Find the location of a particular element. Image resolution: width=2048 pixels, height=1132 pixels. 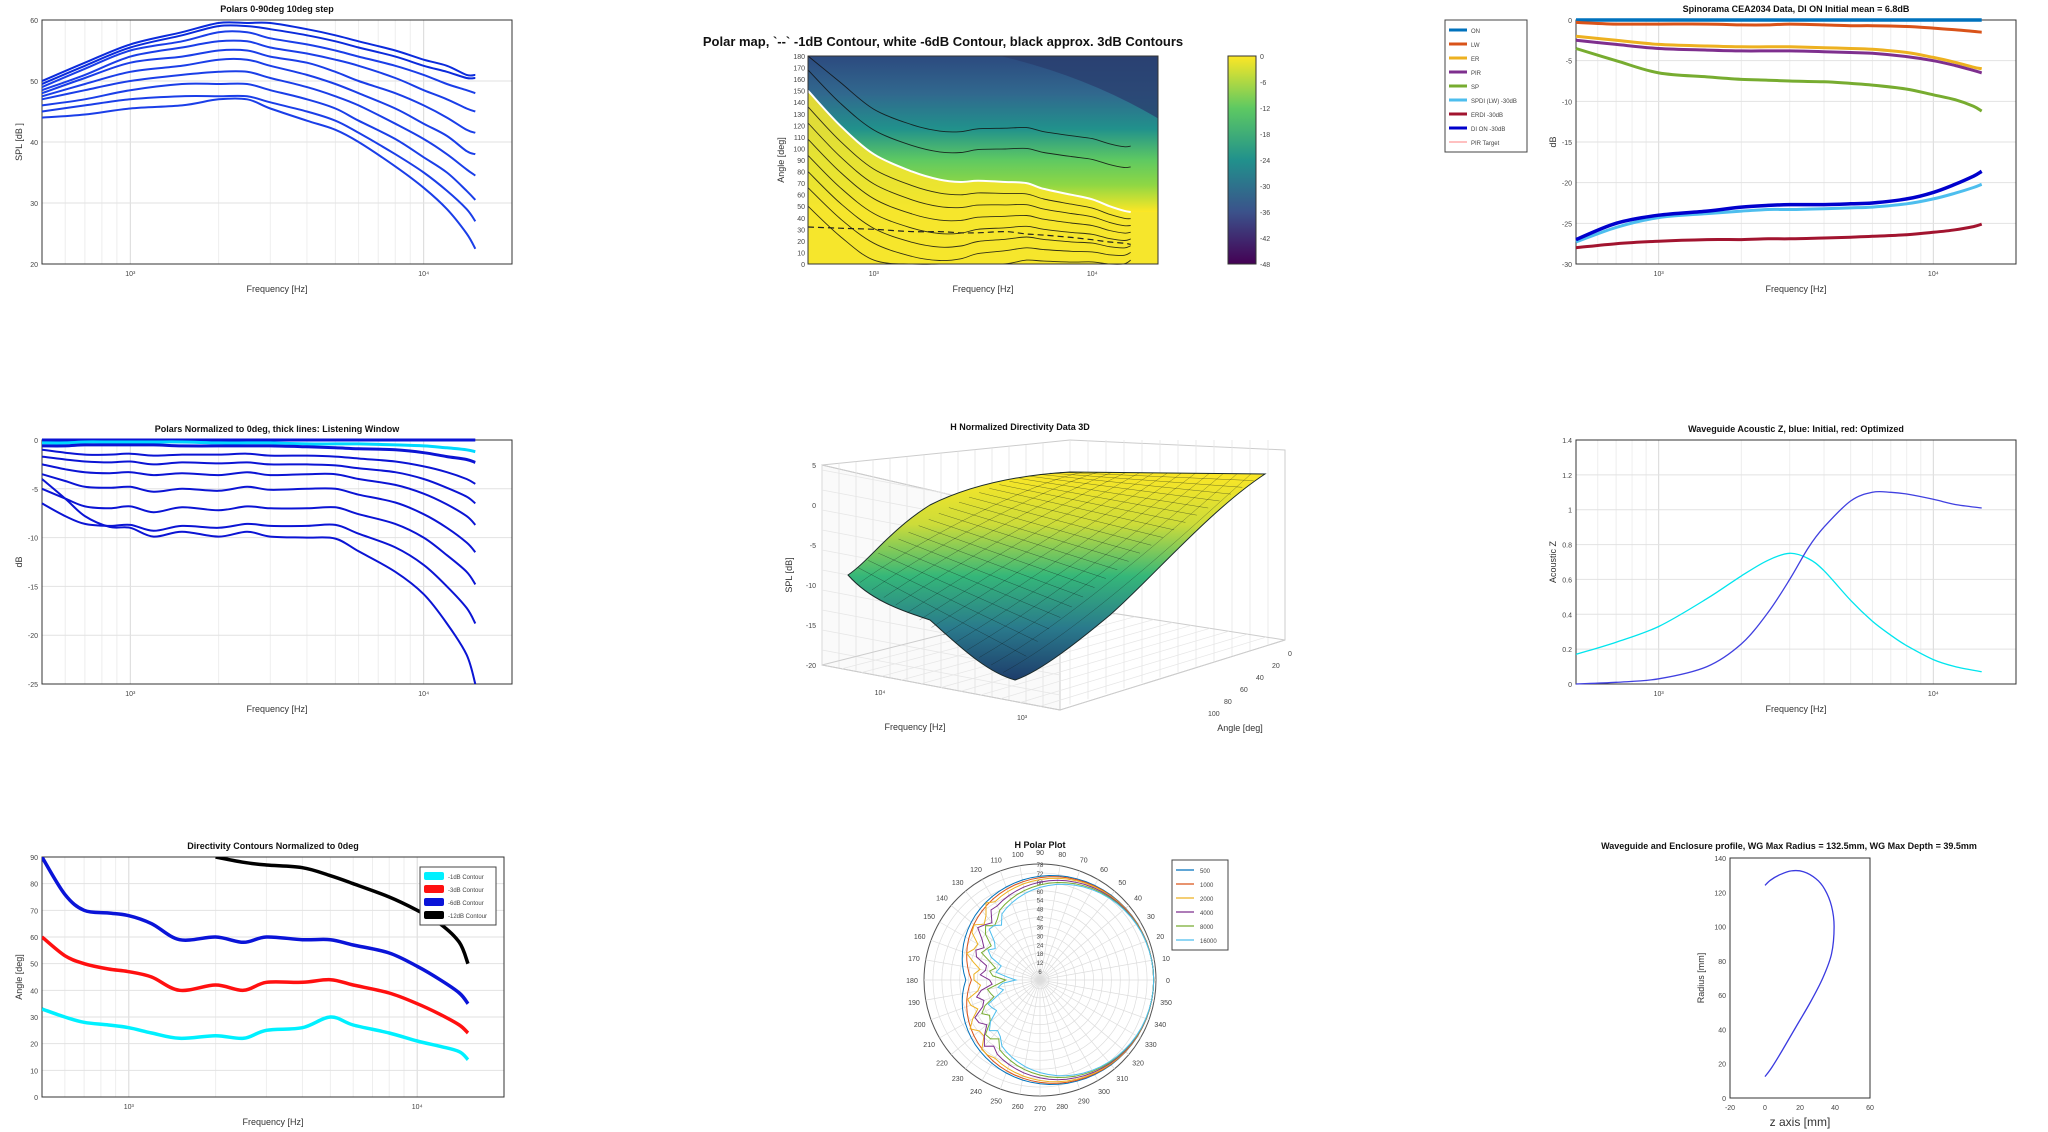

y-tick-label: 140 is located at coordinates (1720, 859).